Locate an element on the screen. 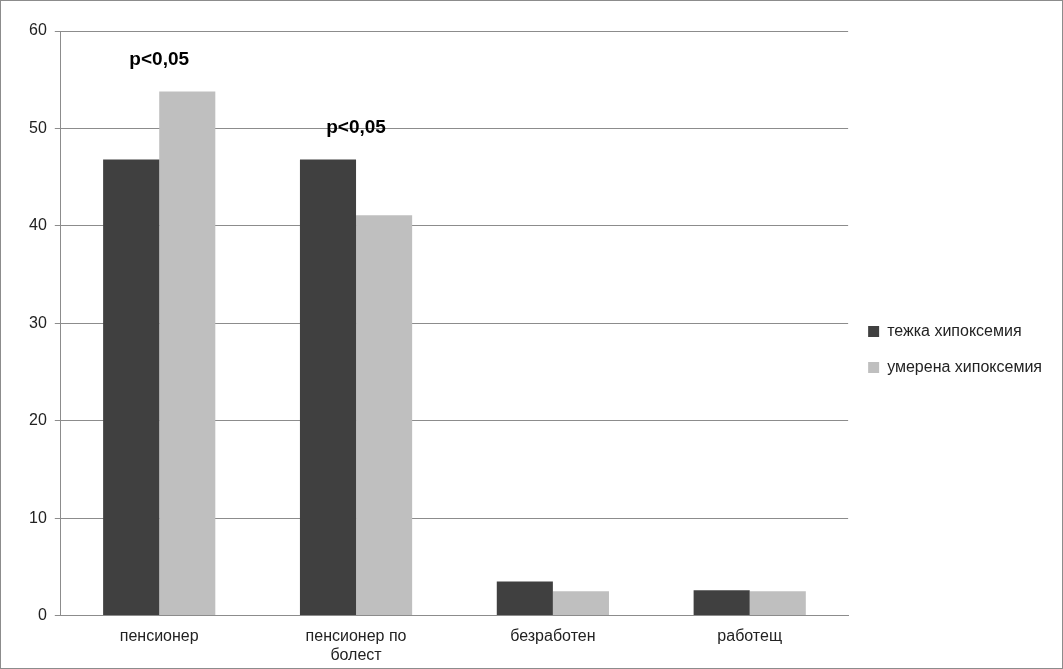 The image size is (1063, 669). x-tick-label: работещ is located at coordinates (750, 635).